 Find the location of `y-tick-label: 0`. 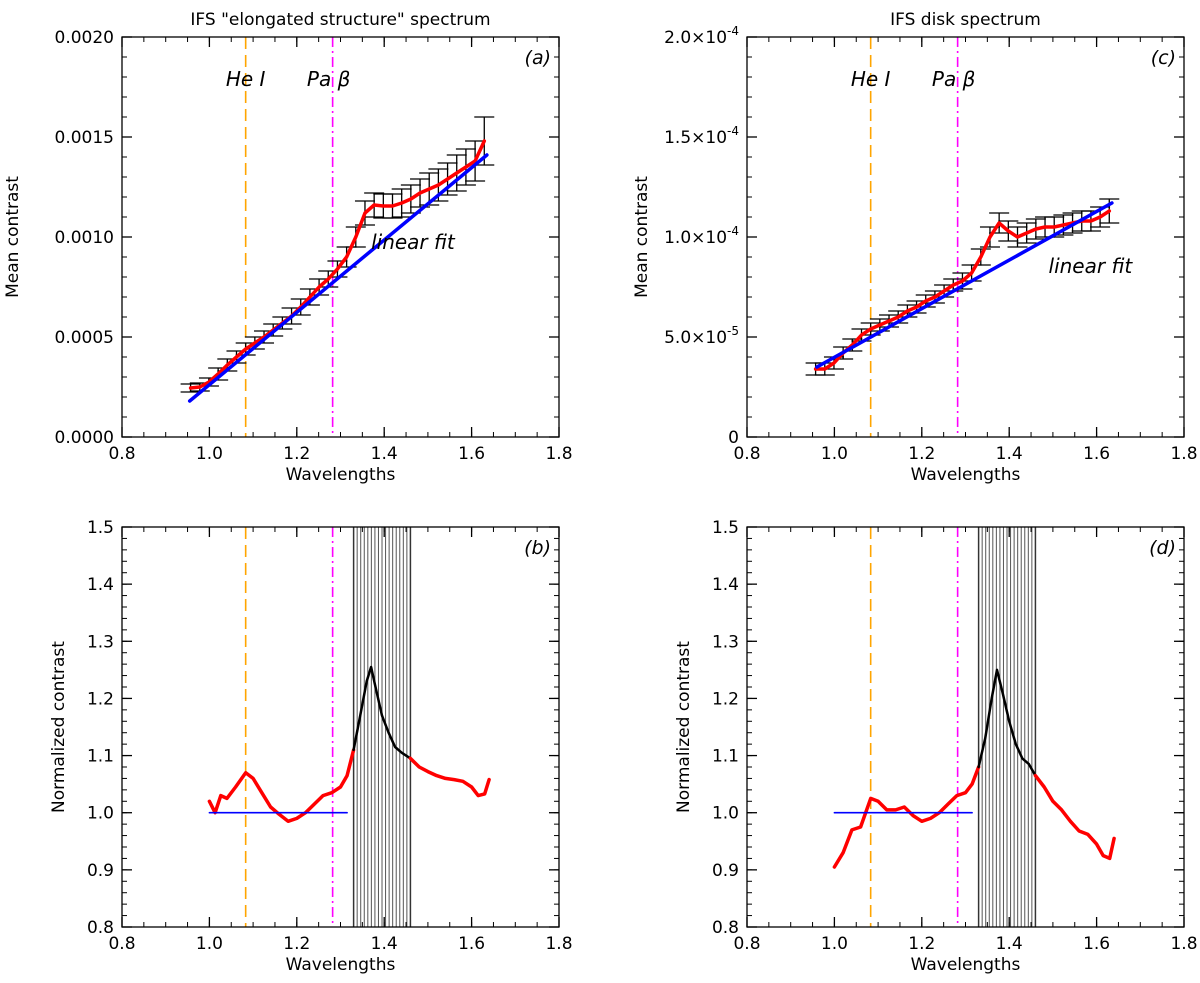

y-tick-label: 0 is located at coordinates (733, 438).